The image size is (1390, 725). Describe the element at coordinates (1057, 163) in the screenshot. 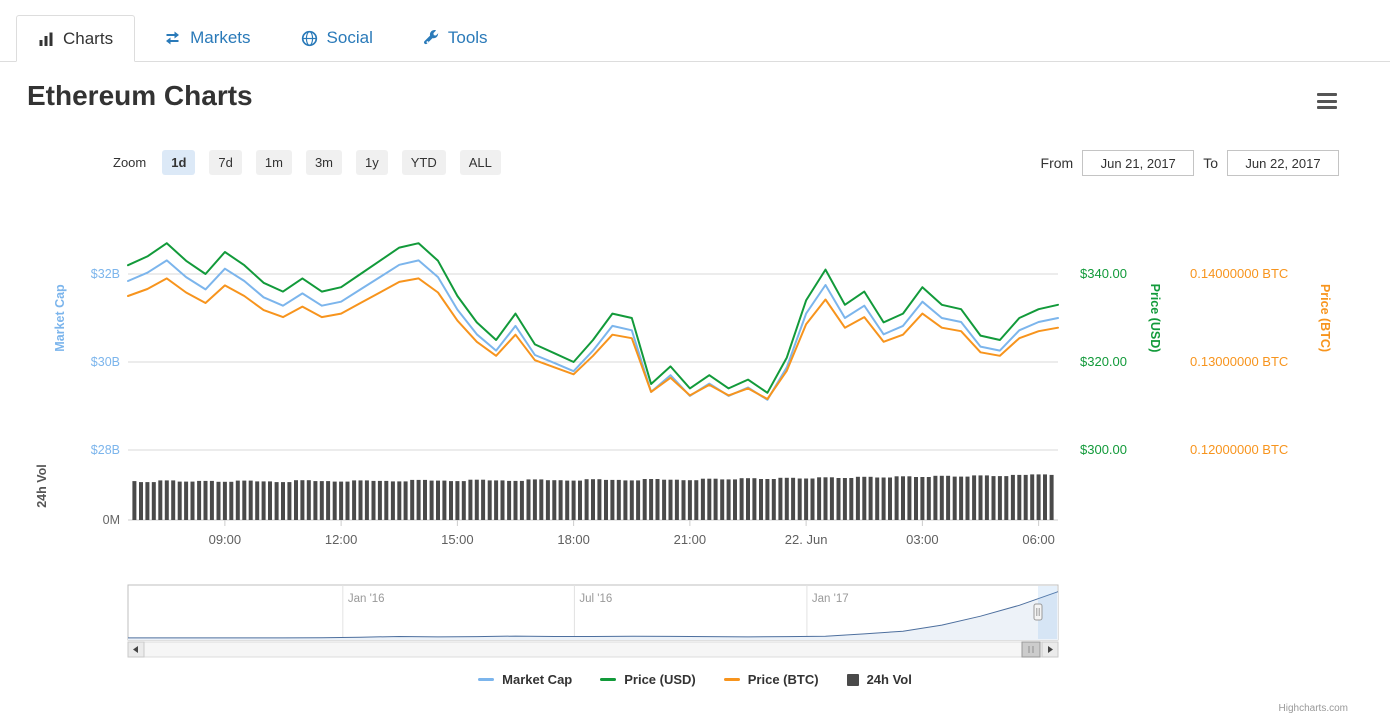

I see `from-label: From` at that location.